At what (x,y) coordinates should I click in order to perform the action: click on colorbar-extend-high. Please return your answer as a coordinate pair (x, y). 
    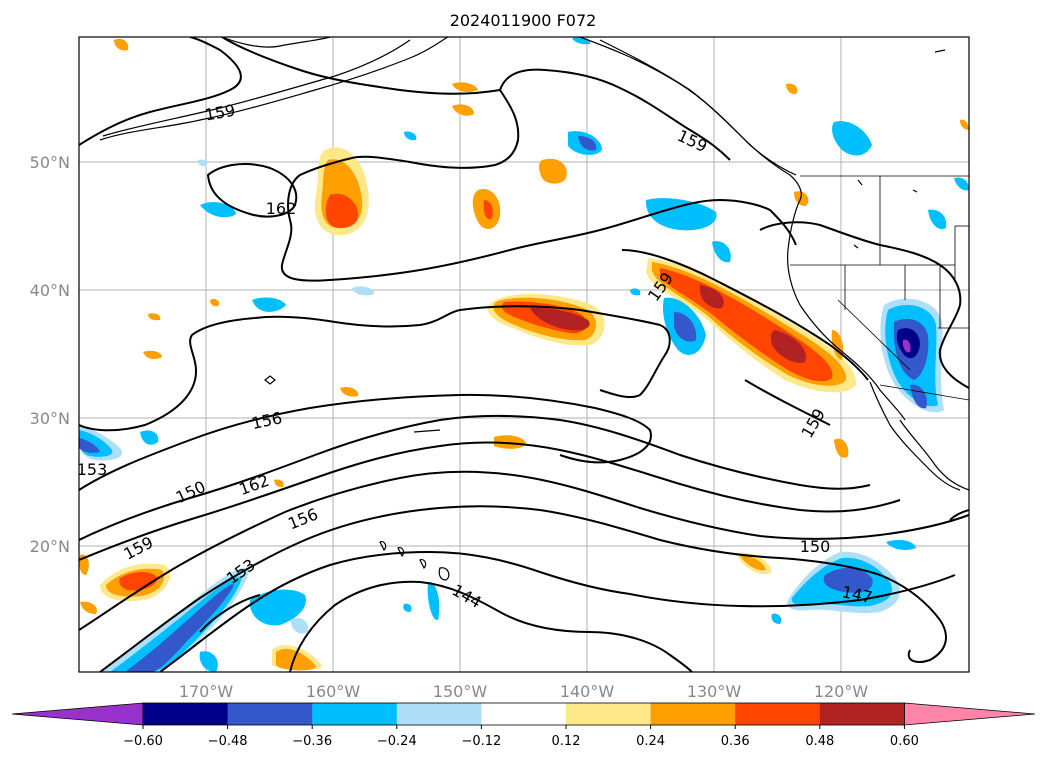
    Looking at the image, I should click on (970, 714).